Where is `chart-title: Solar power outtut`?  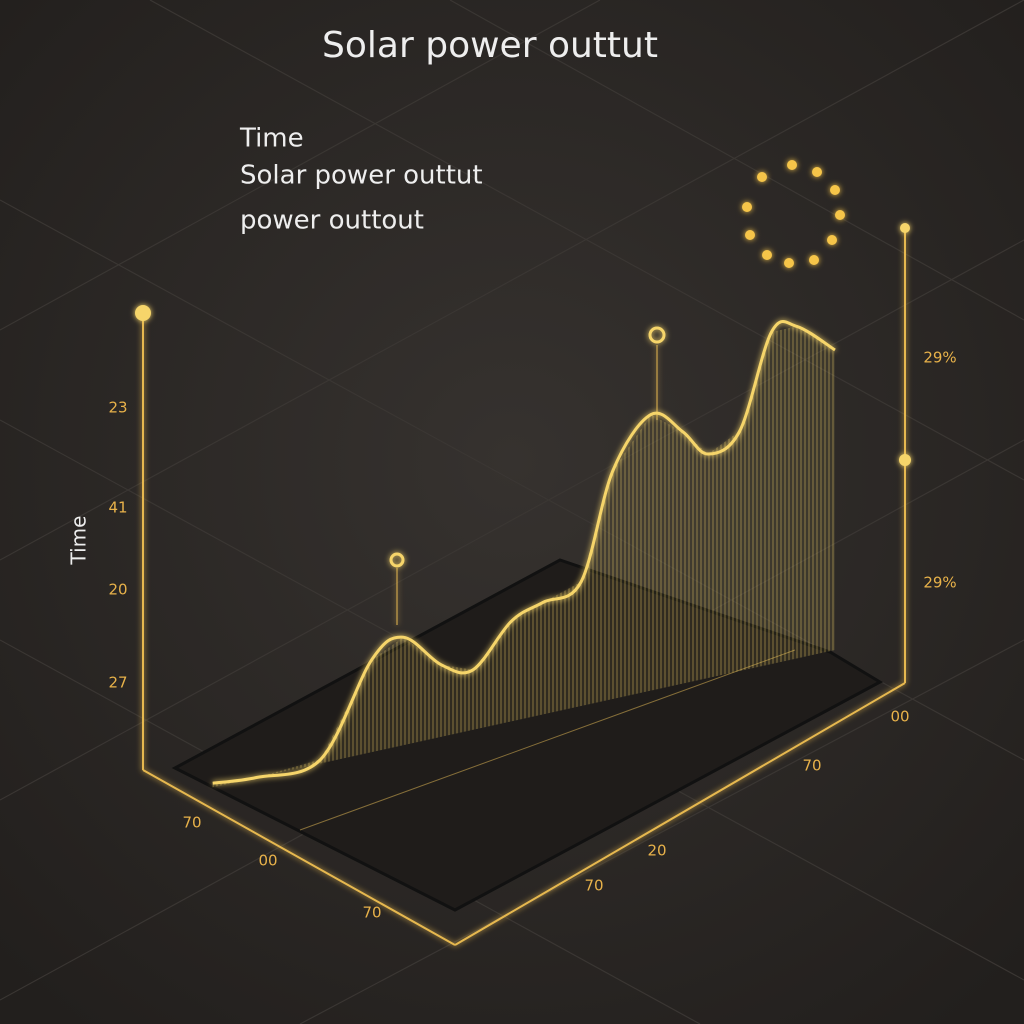
chart-title: Solar power outtut is located at coordinates (490, 45).